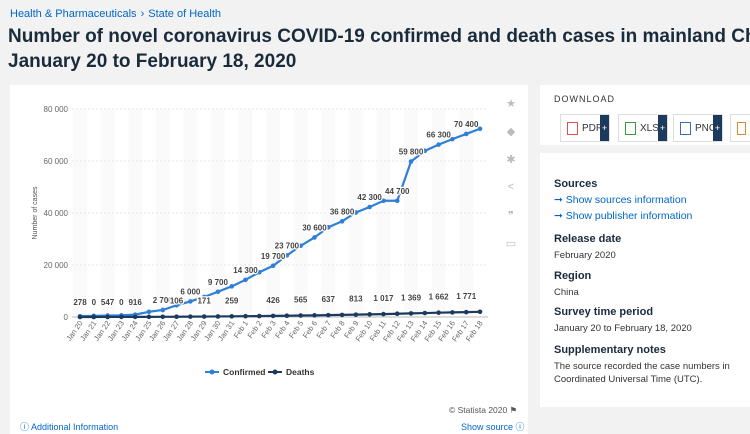 The width and height of the screenshot is (750, 434). What do you see at coordinates (649, 128) in the screenshot?
I see `xls-label: XLS` at bounding box center [649, 128].